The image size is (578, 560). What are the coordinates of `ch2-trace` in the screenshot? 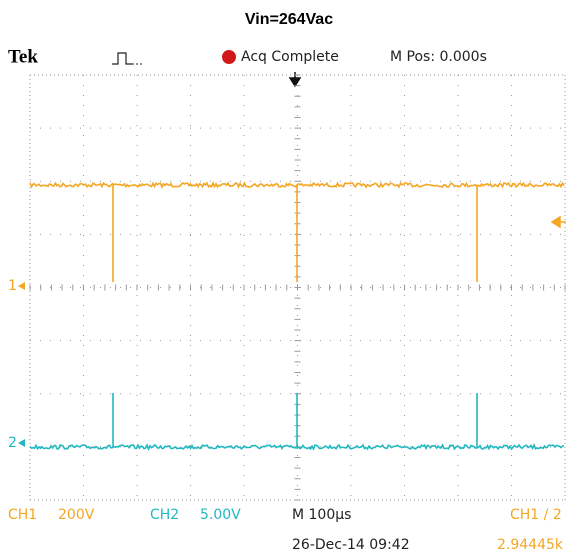 It's located at (296, 447).